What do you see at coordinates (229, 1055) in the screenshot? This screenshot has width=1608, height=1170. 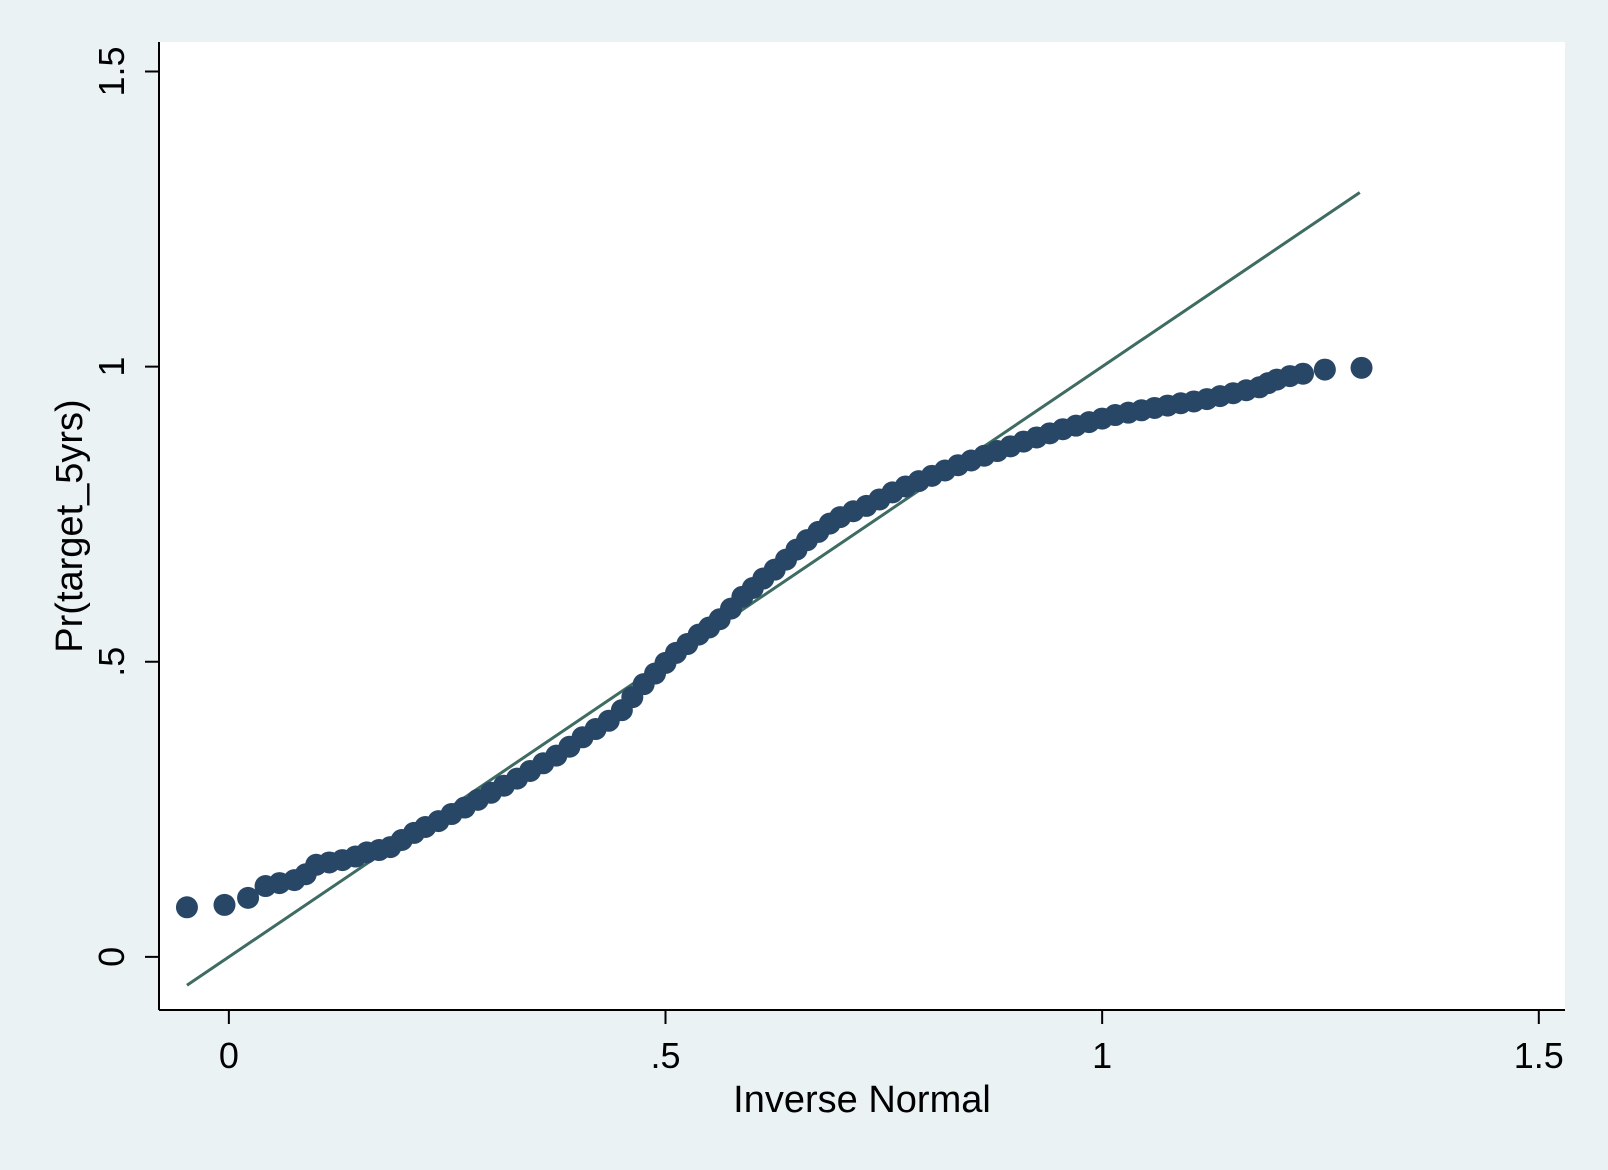 I see `x-tick-label: 0` at bounding box center [229, 1055].